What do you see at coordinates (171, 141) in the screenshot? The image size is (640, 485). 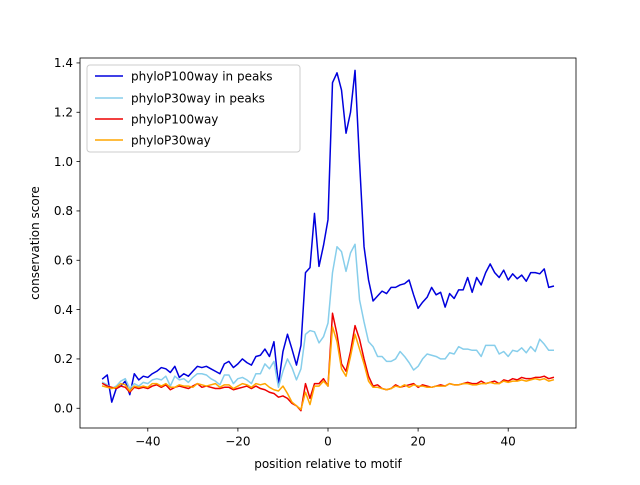 I see `legend-label-3: phyloP30way` at bounding box center [171, 141].